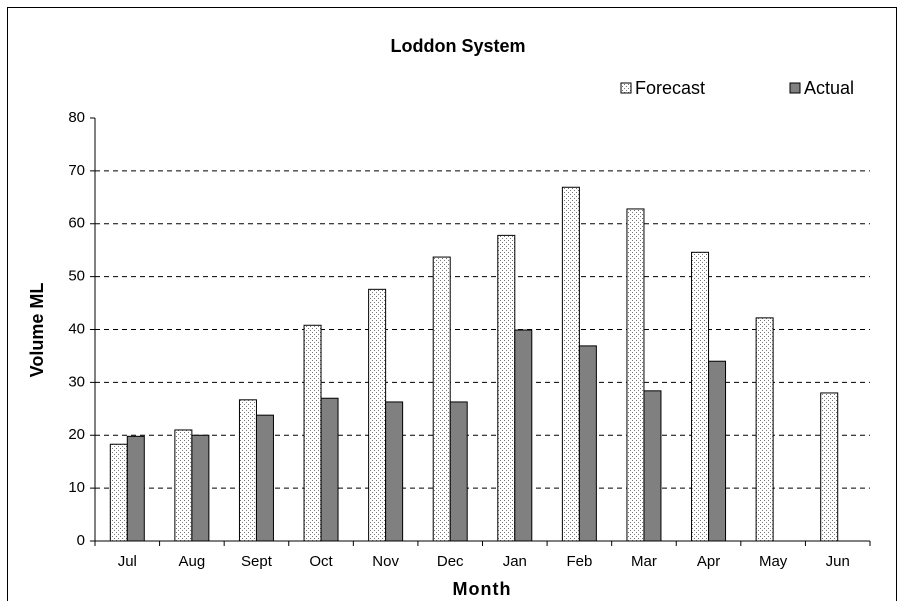  I want to click on y-axis-label: Volume ML, so click(37, 330).